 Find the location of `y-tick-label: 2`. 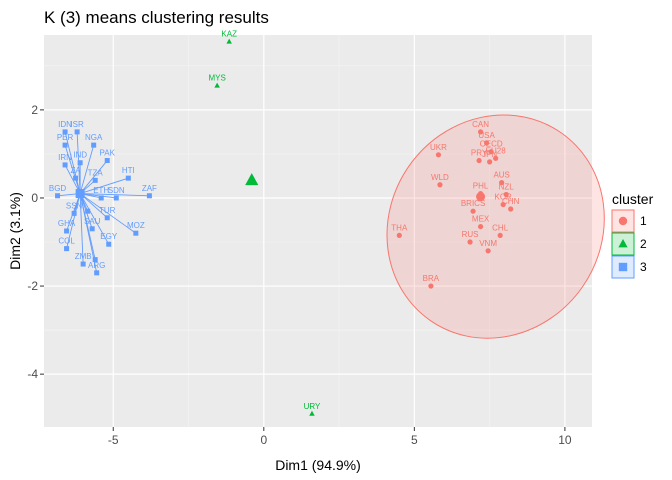

y-tick-label: 2 is located at coordinates (34, 110).